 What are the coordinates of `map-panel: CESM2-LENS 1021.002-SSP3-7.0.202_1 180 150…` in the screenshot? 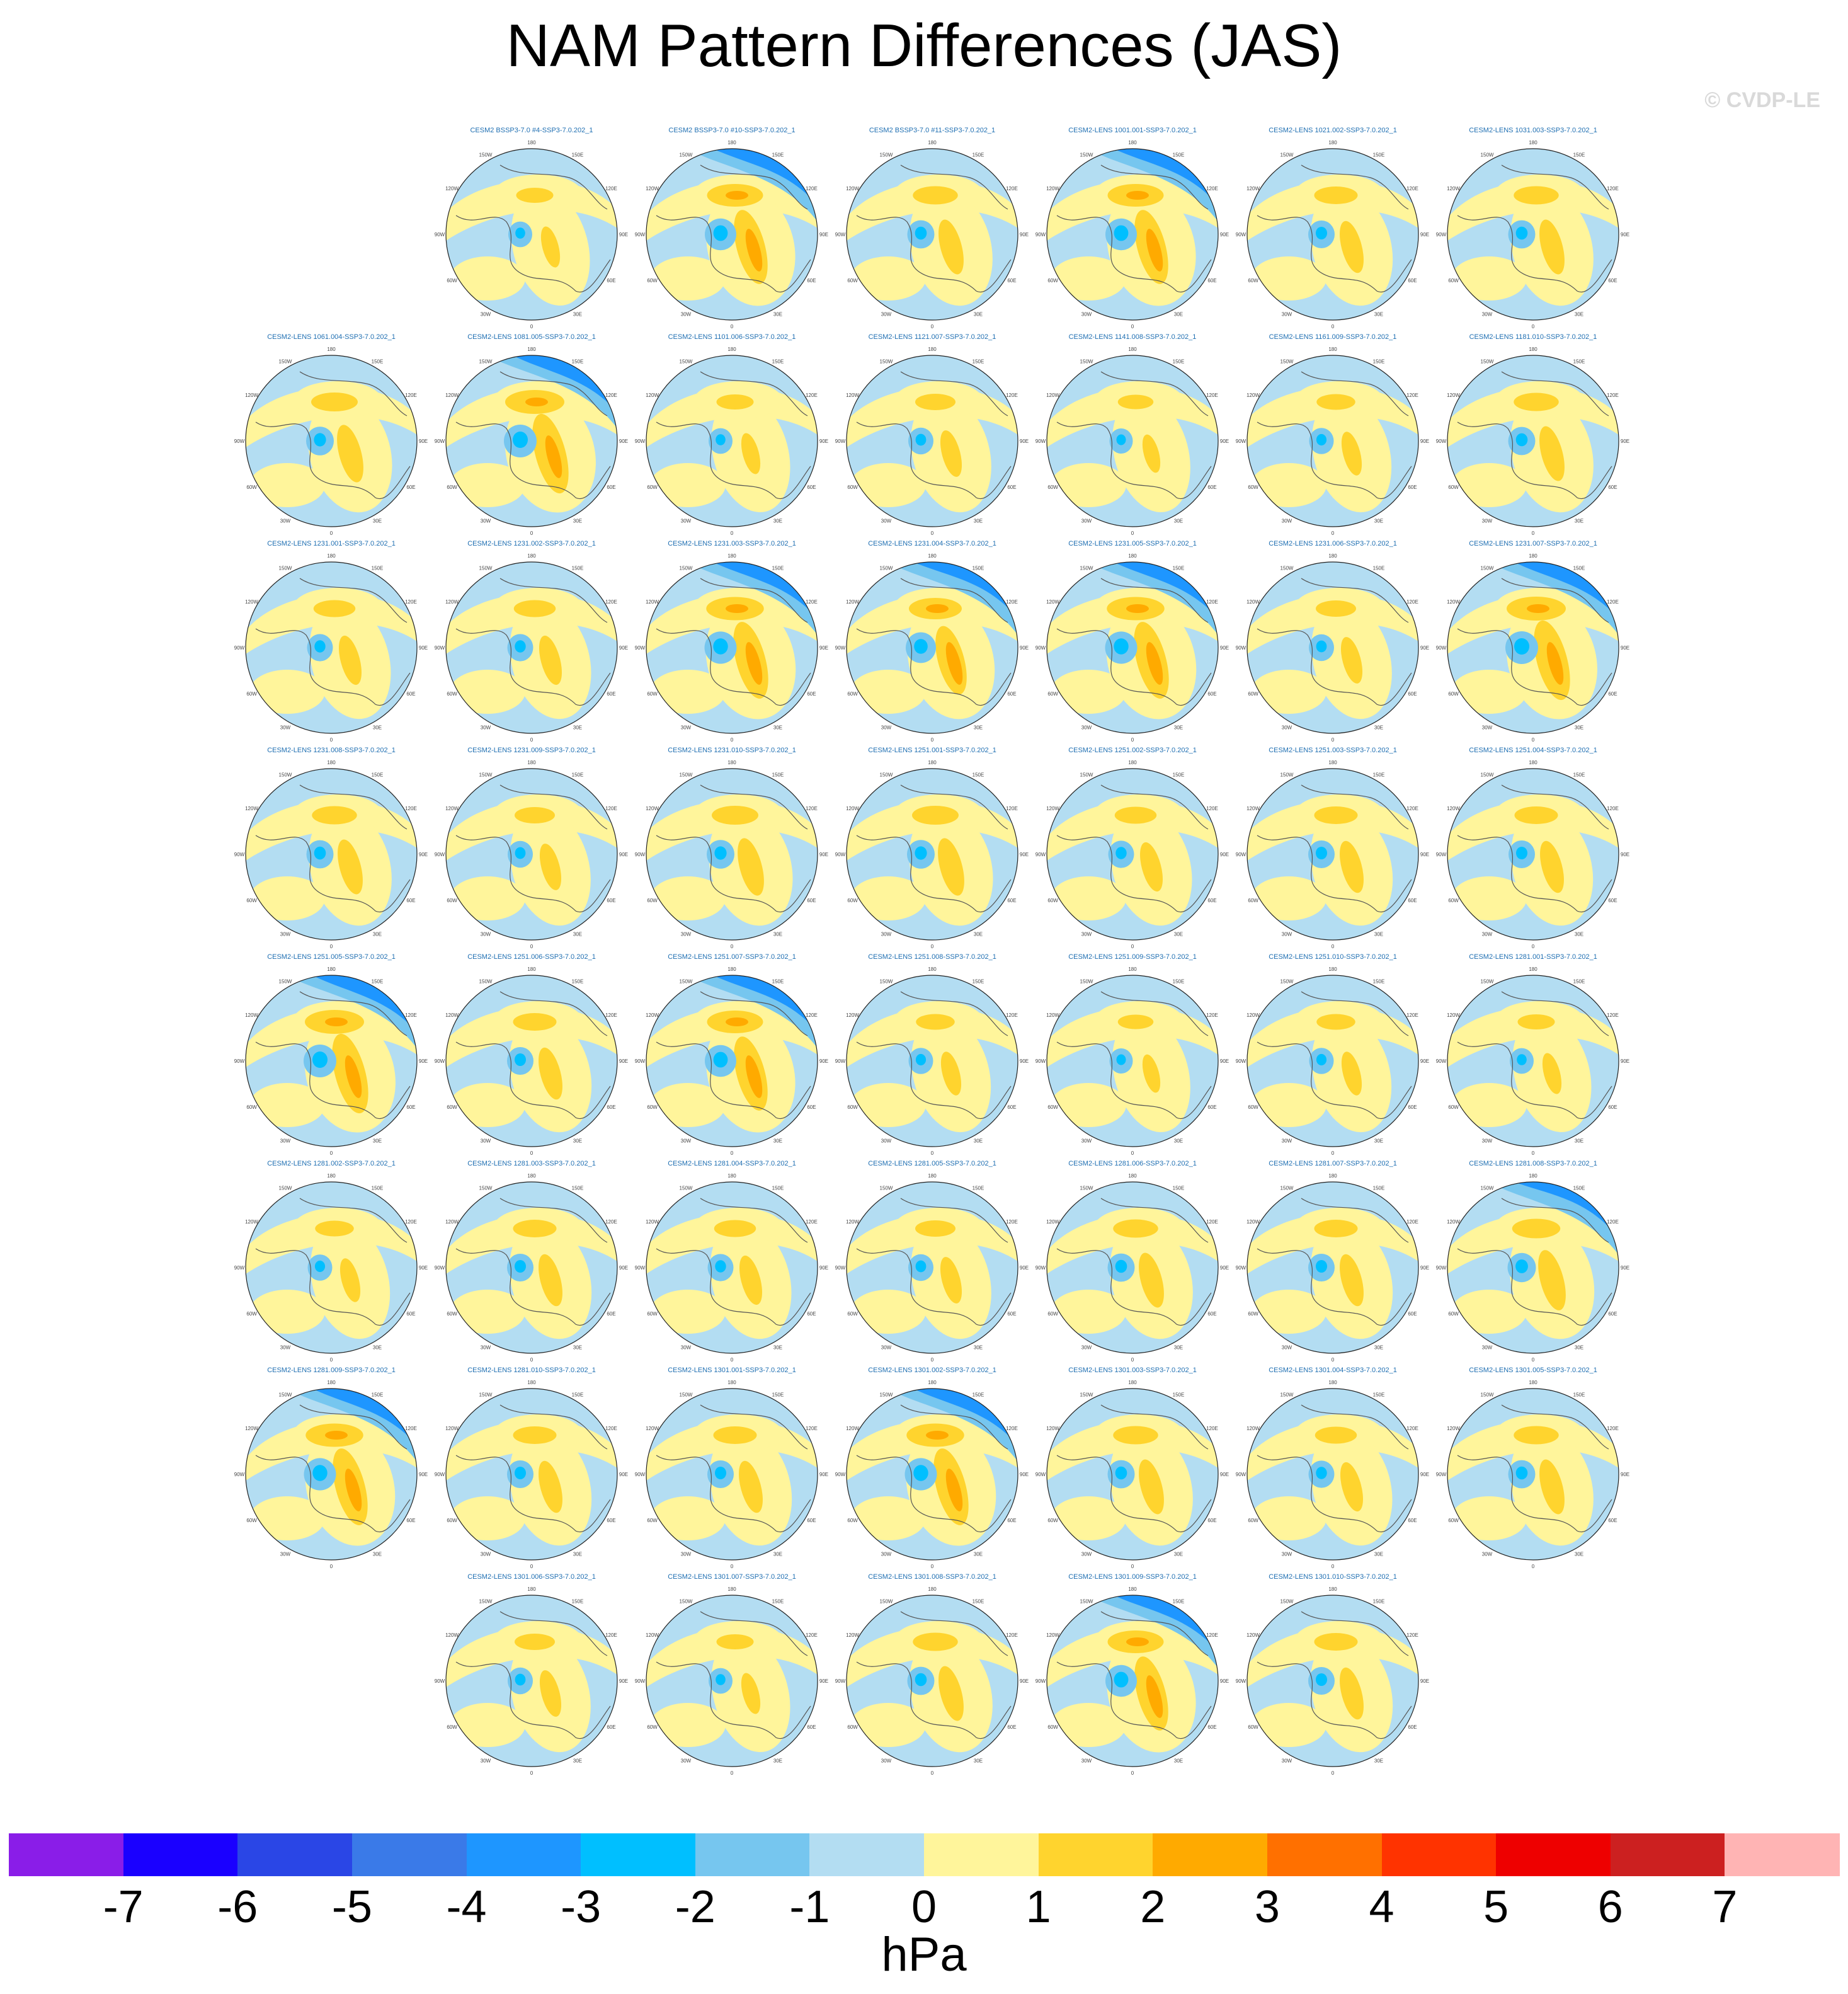 It's located at (1333, 230).